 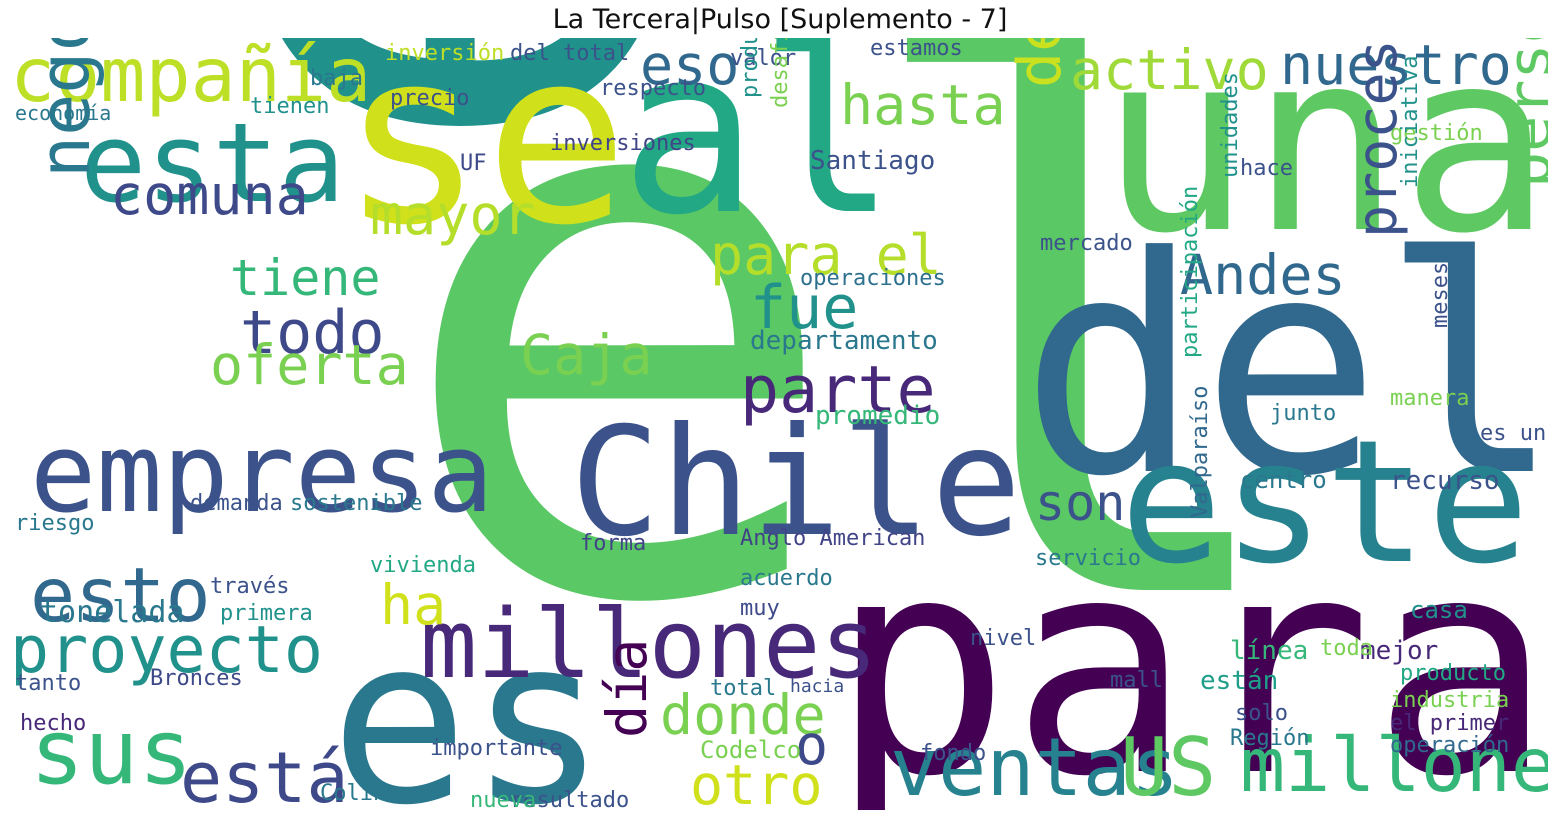 What do you see at coordinates (570, 799) in the screenshot?
I see `word-65: resultado` at bounding box center [570, 799].